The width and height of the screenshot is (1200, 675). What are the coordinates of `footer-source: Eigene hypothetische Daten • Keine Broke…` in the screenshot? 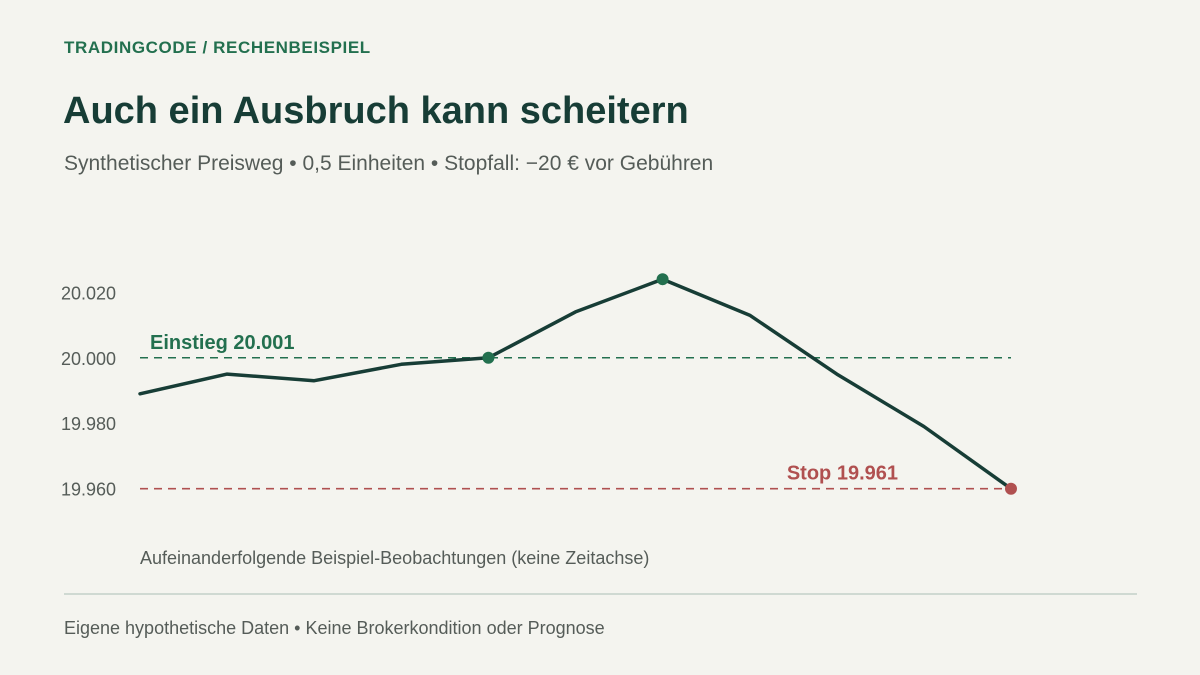 It's located at (334, 628).